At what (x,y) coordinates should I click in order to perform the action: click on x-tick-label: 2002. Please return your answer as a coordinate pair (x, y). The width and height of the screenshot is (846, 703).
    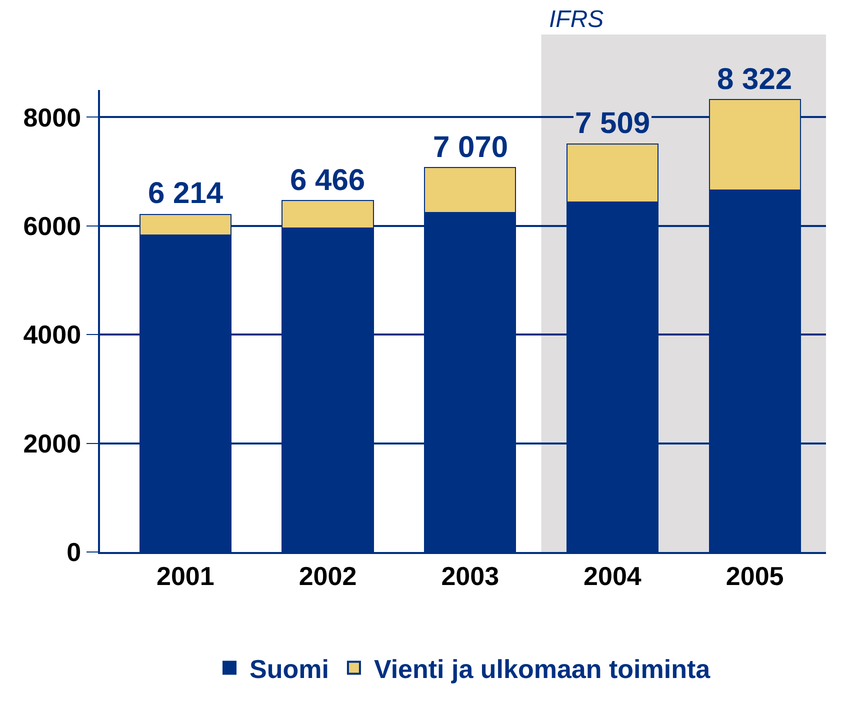
    Looking at the image, I should click on (327, 575).